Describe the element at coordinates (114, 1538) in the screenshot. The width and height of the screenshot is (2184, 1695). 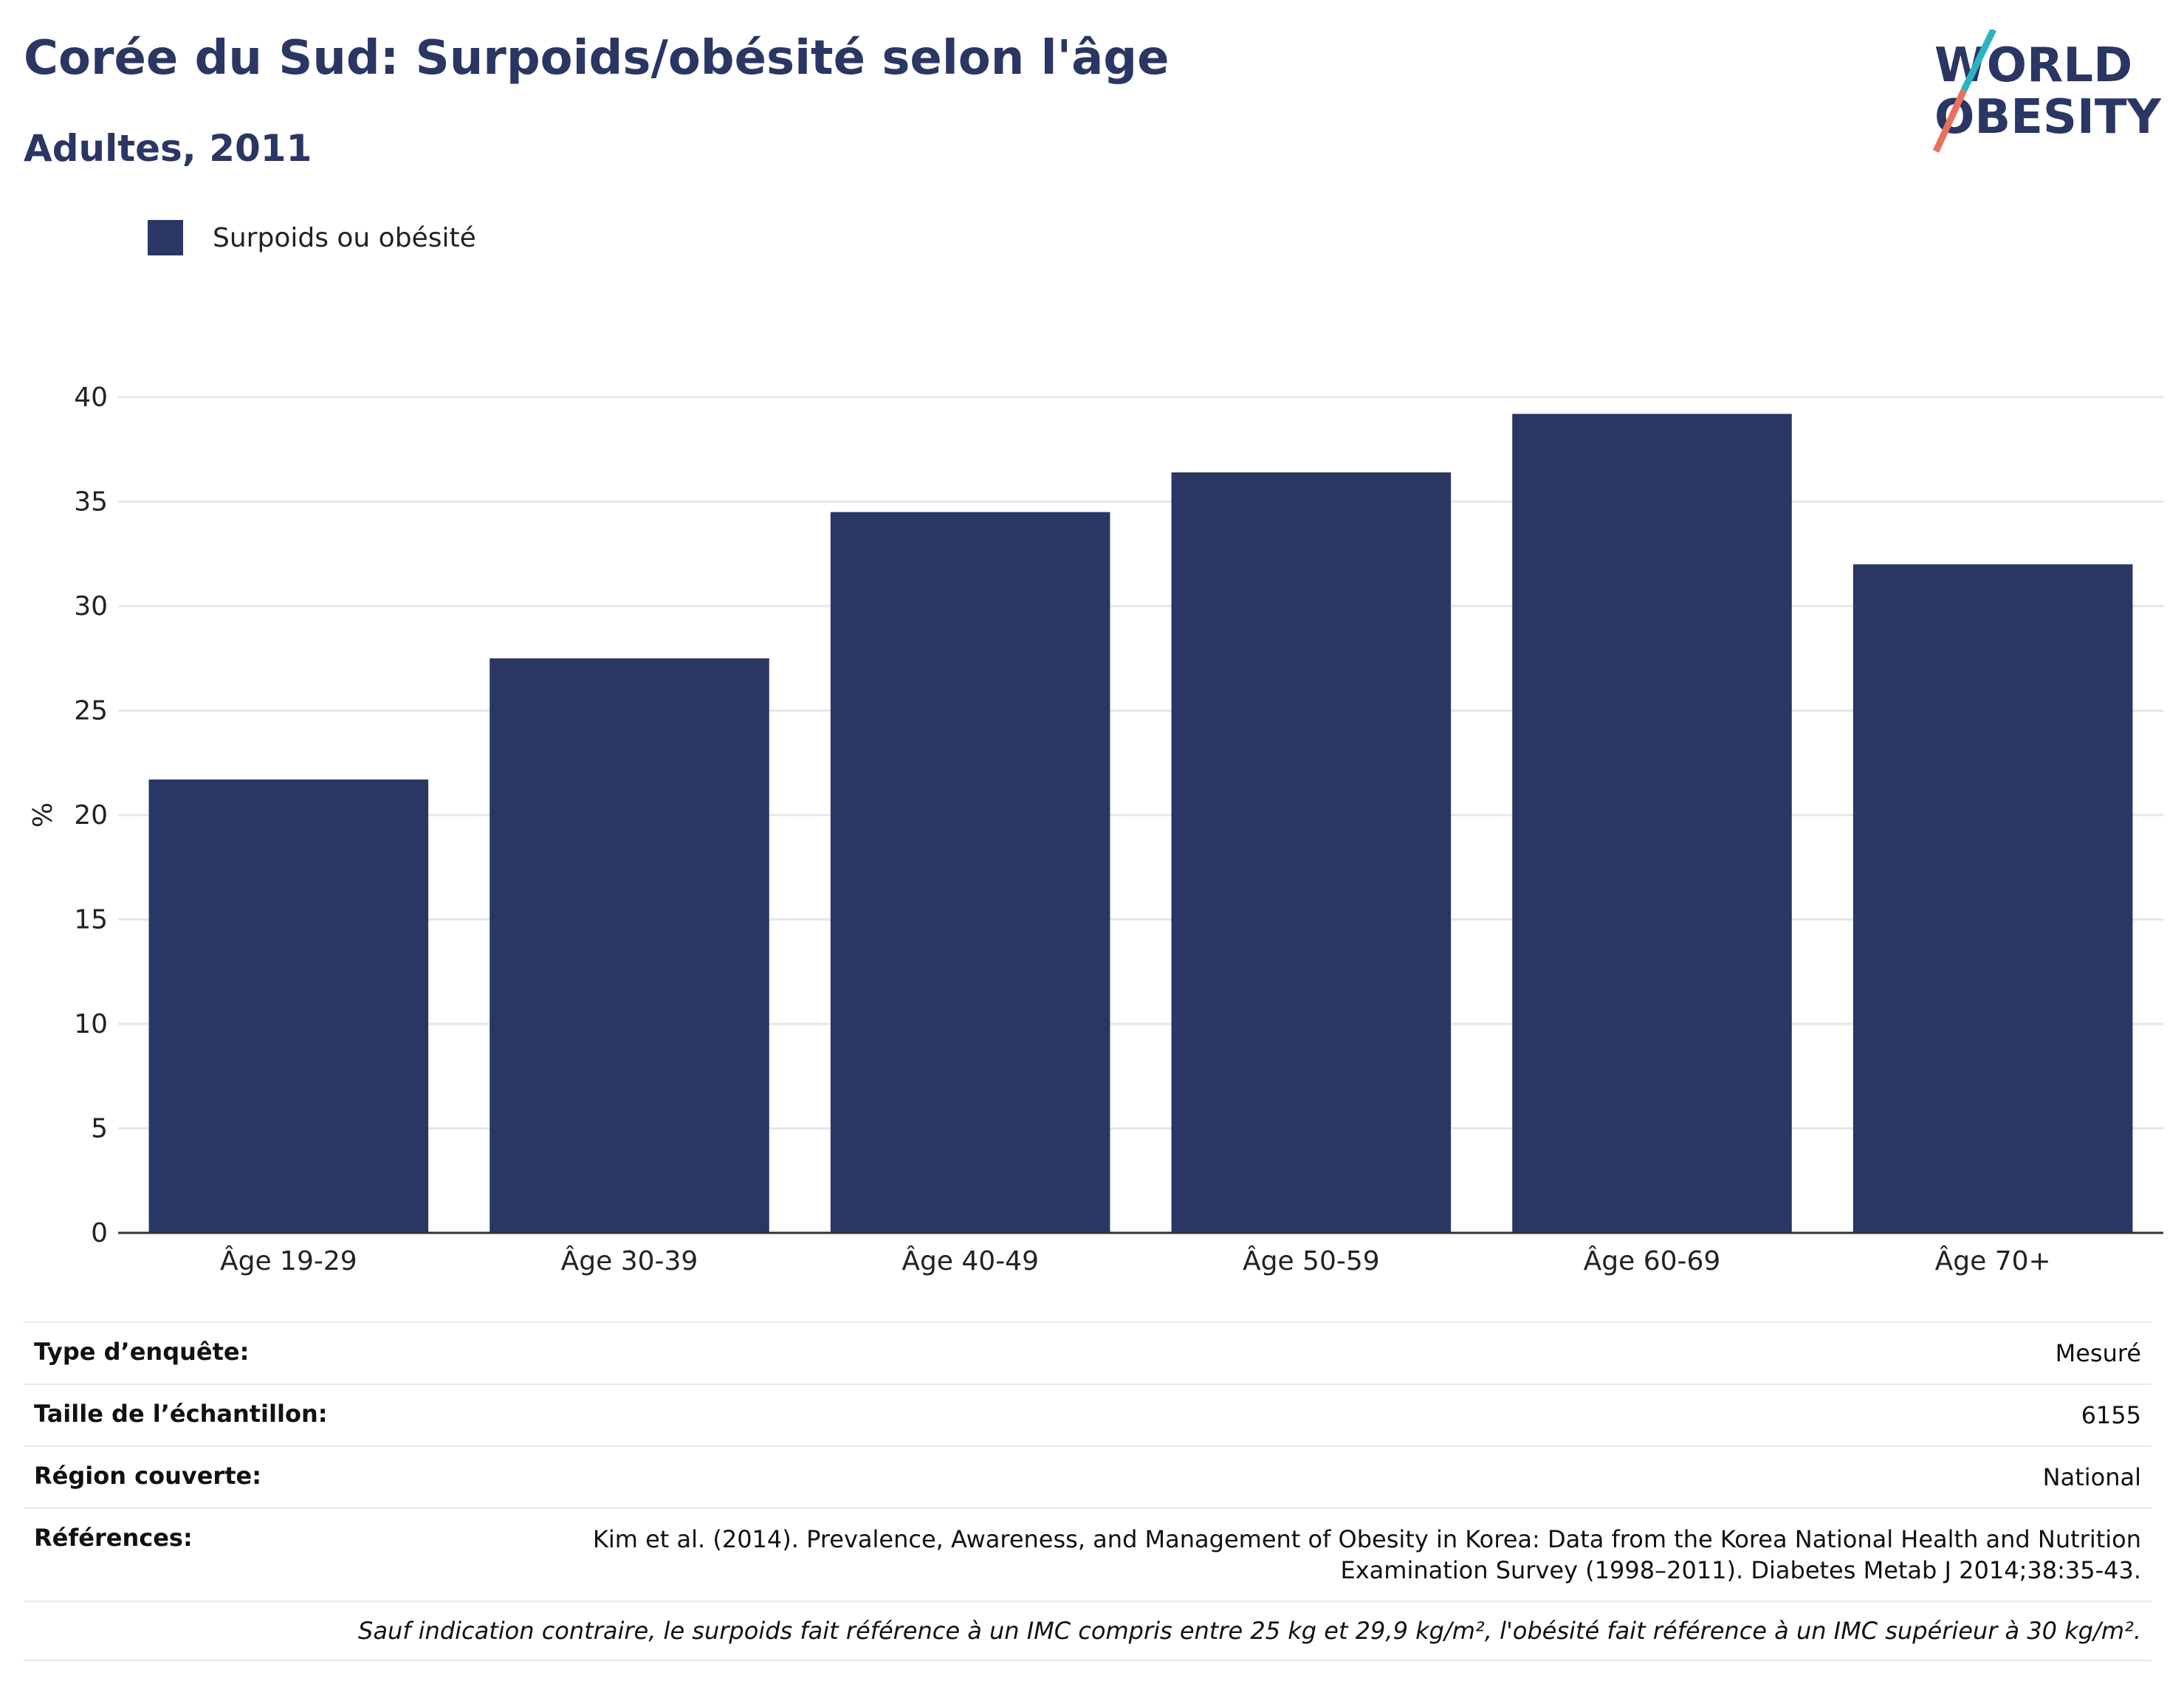
I see `info-key: Références:` at that location.